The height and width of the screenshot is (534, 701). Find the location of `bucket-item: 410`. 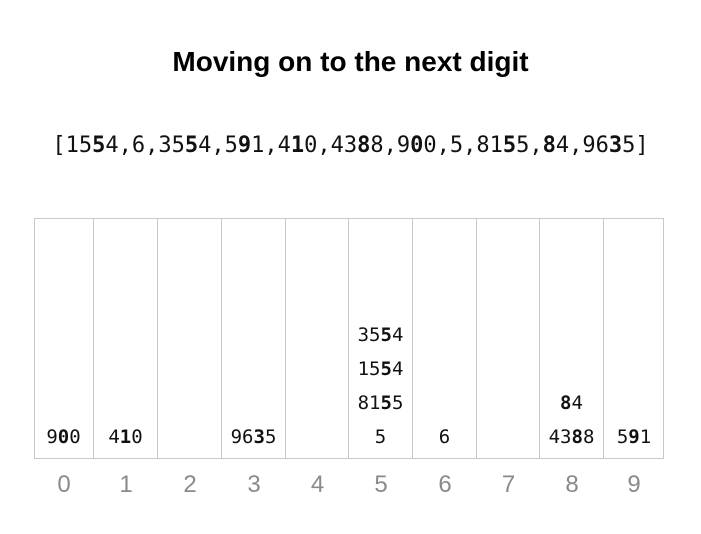

bucket-item: 410 is located at coordinates (125, 437).